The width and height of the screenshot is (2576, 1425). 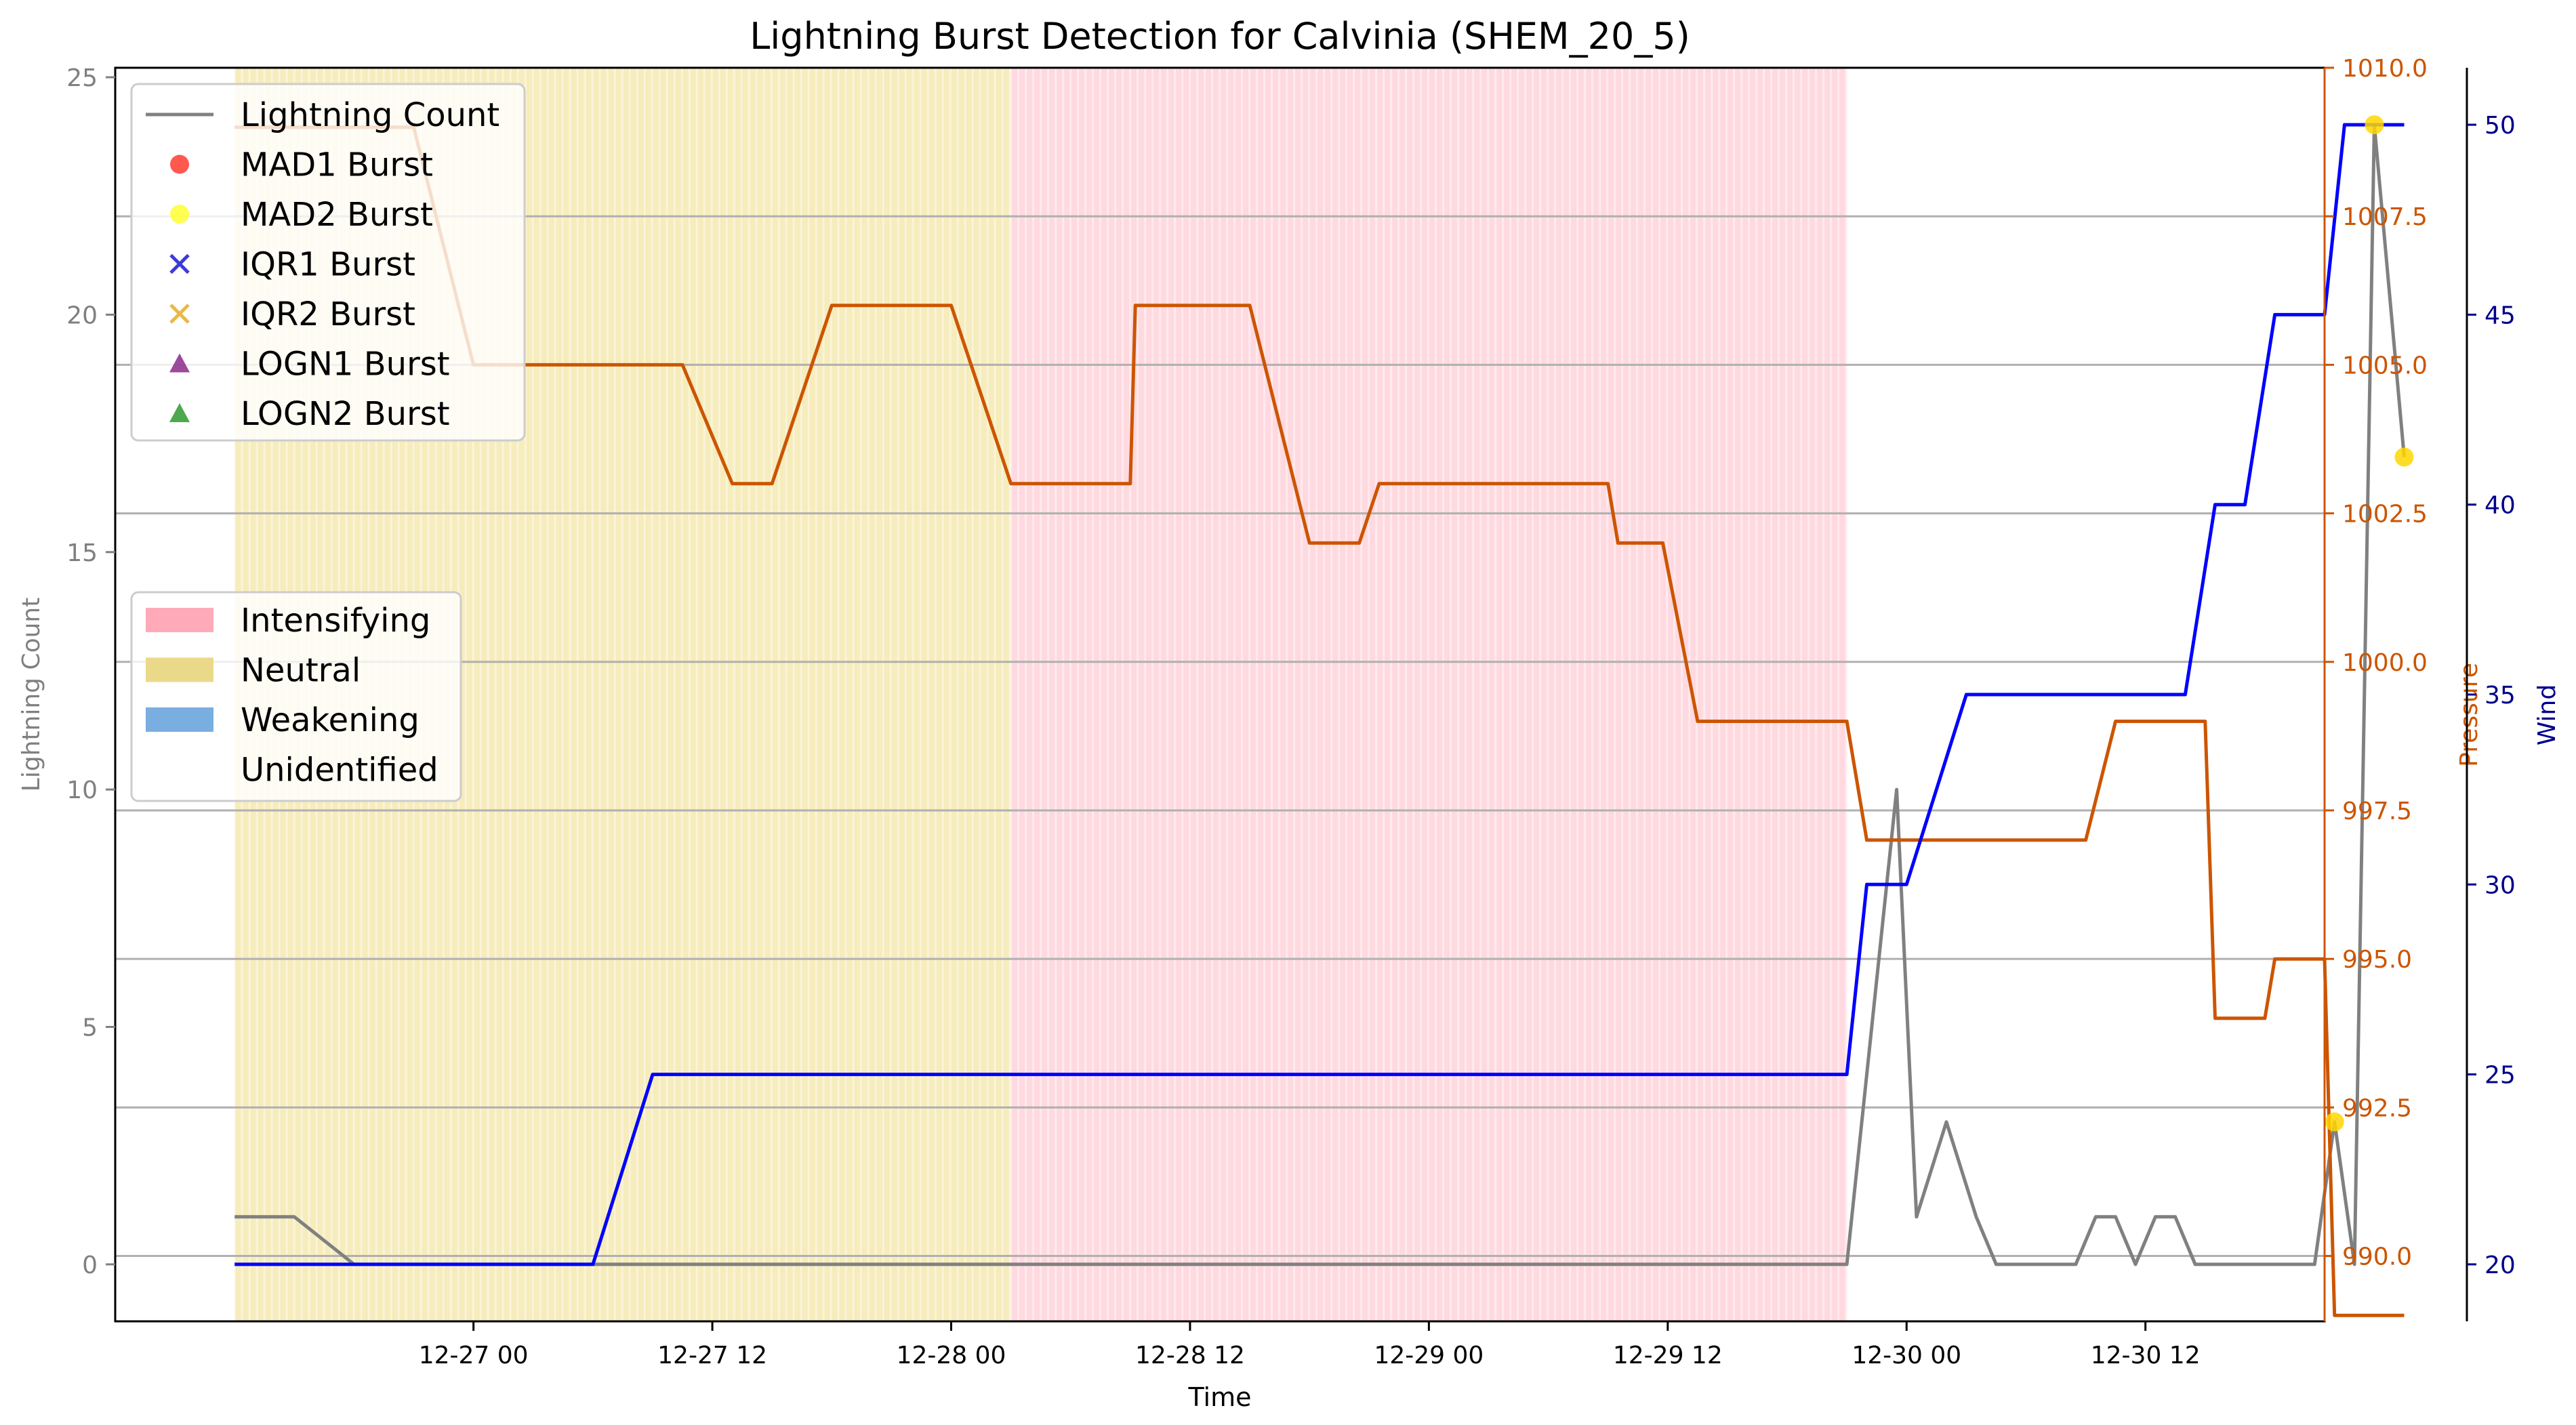 I want to click on legend-label: LOGN2 Burst, so click(x=345, y=414).